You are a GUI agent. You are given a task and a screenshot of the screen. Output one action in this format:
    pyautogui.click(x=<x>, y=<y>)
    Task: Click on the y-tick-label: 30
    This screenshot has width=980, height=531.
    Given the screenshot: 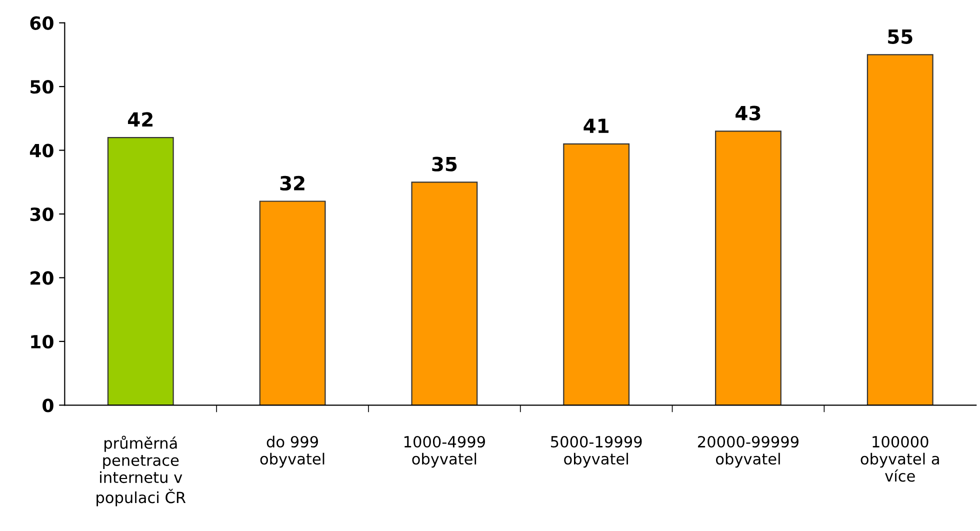 What is the action you would take?
    pyautogui.click(x=42, y=214)
    